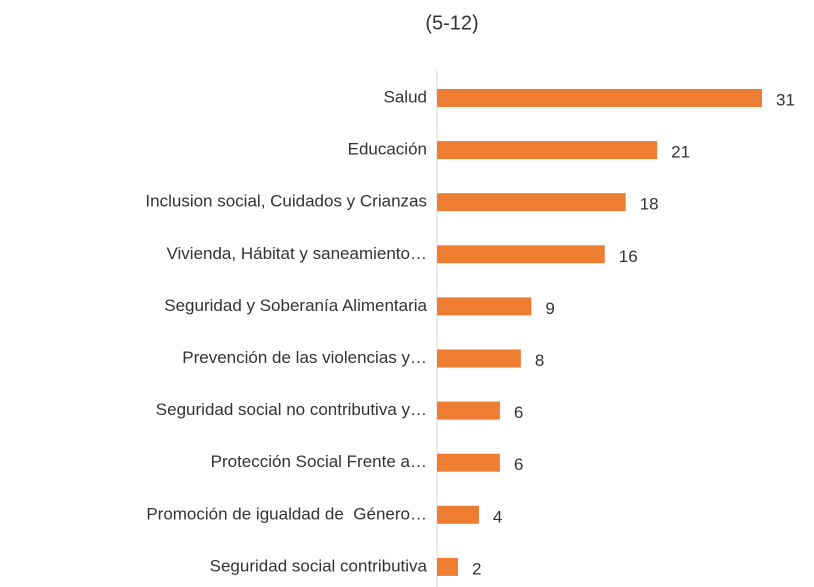 This screenshot has width=814, height=587. What do you see at coordinates (451, 23) in the screenshot?
I see `chart-title: (5-12)` at bounding box center [451, 23].